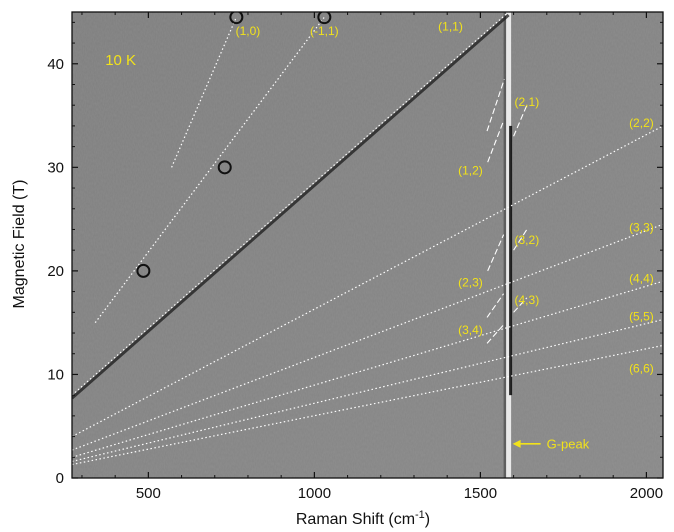  What do you see at coordinates (450, 27) in the screenshot?
I see `annotation-3: (1,1)` at bounding box center [450, 27].